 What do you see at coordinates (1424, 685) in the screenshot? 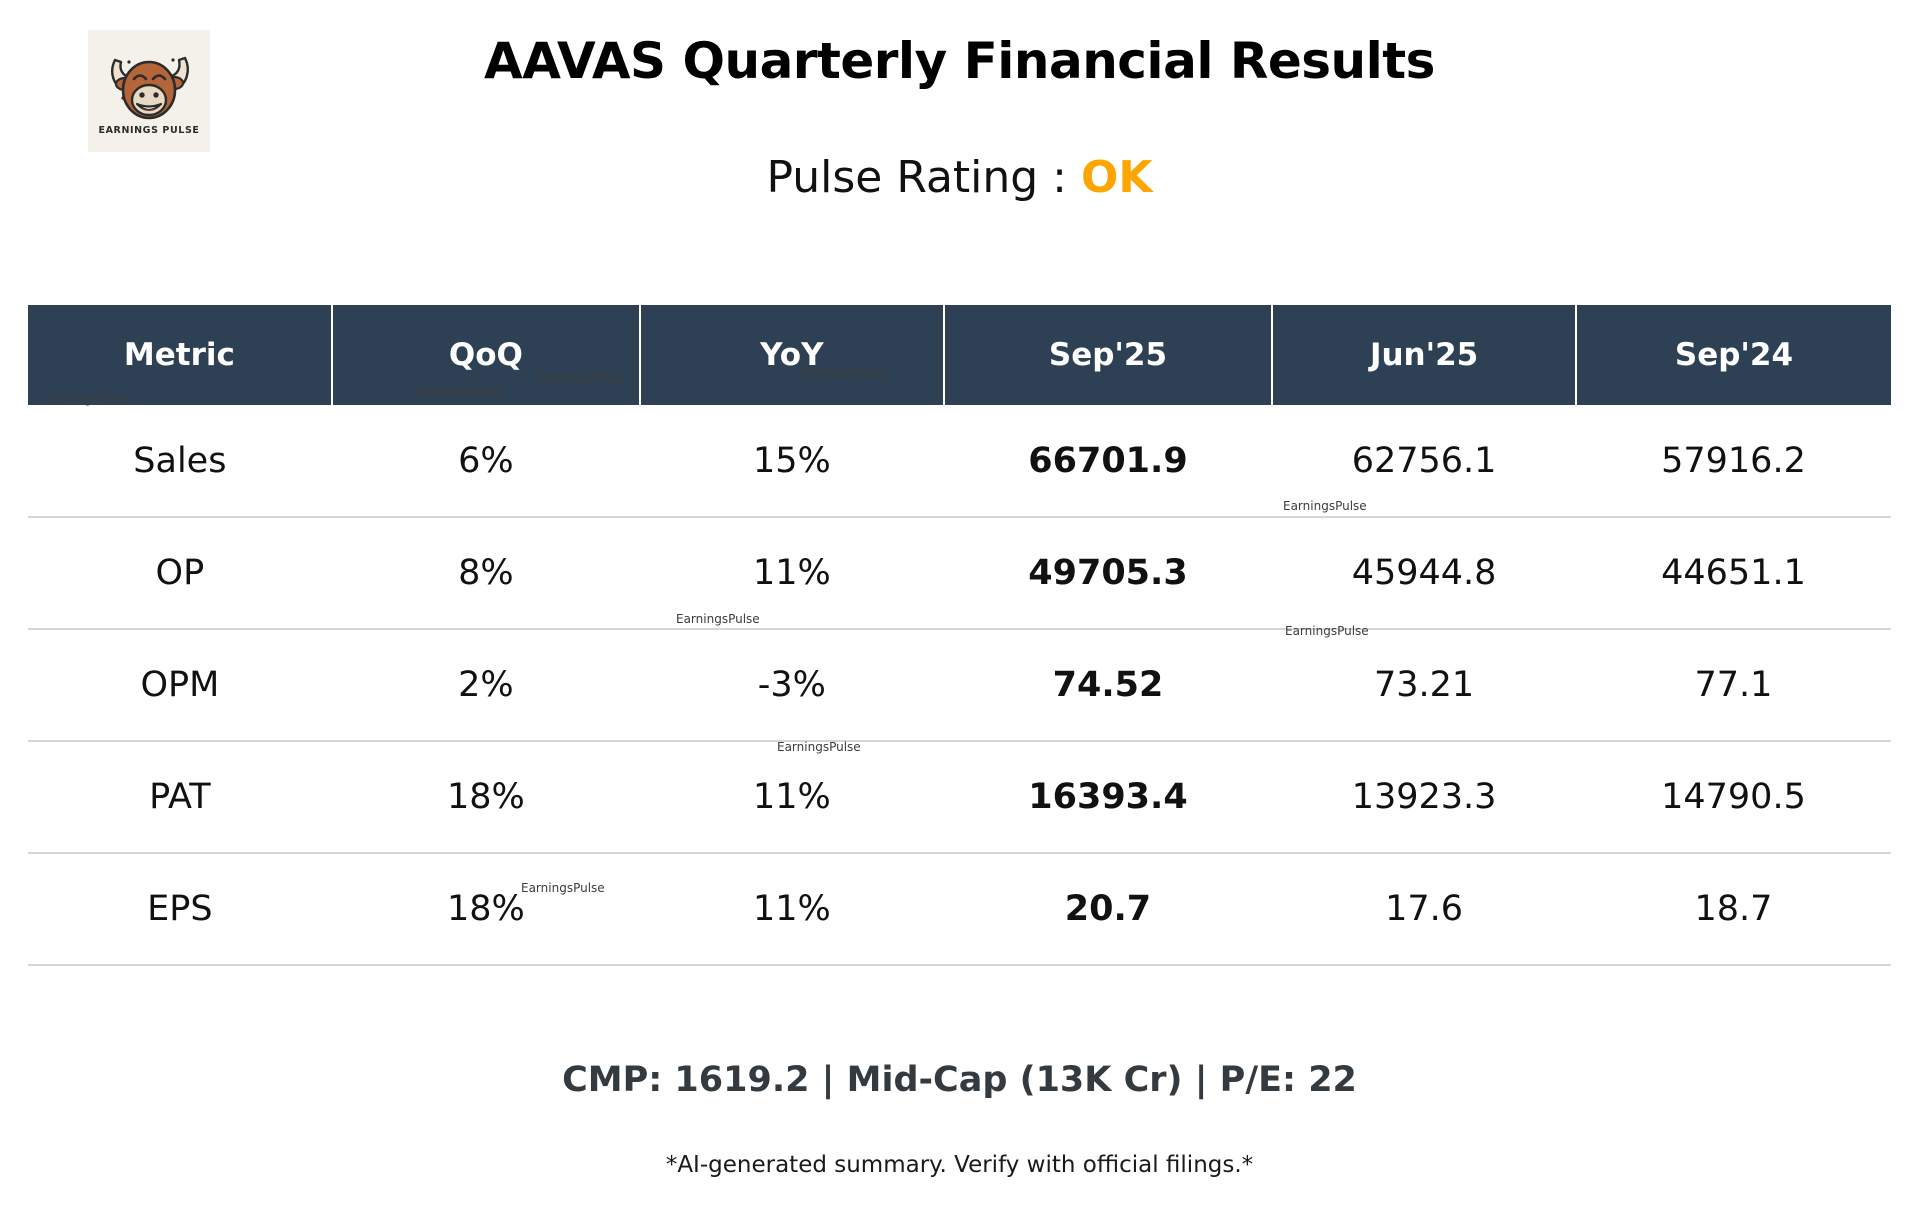
I see `cell-prev-quarter: 73.21` at bounding box center [1424, 685].